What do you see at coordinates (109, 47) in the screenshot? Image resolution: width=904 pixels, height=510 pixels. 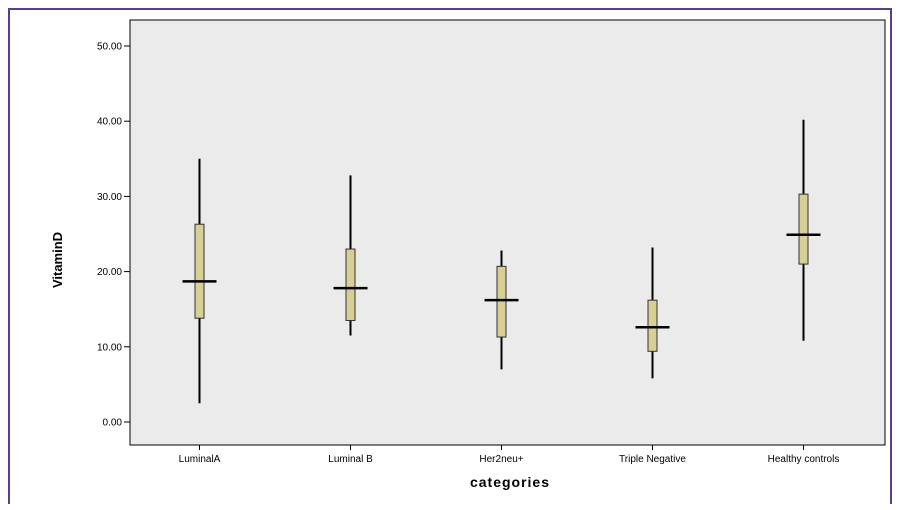 I see `y-tick-label: 50.00` at bounding box center [109, 47].